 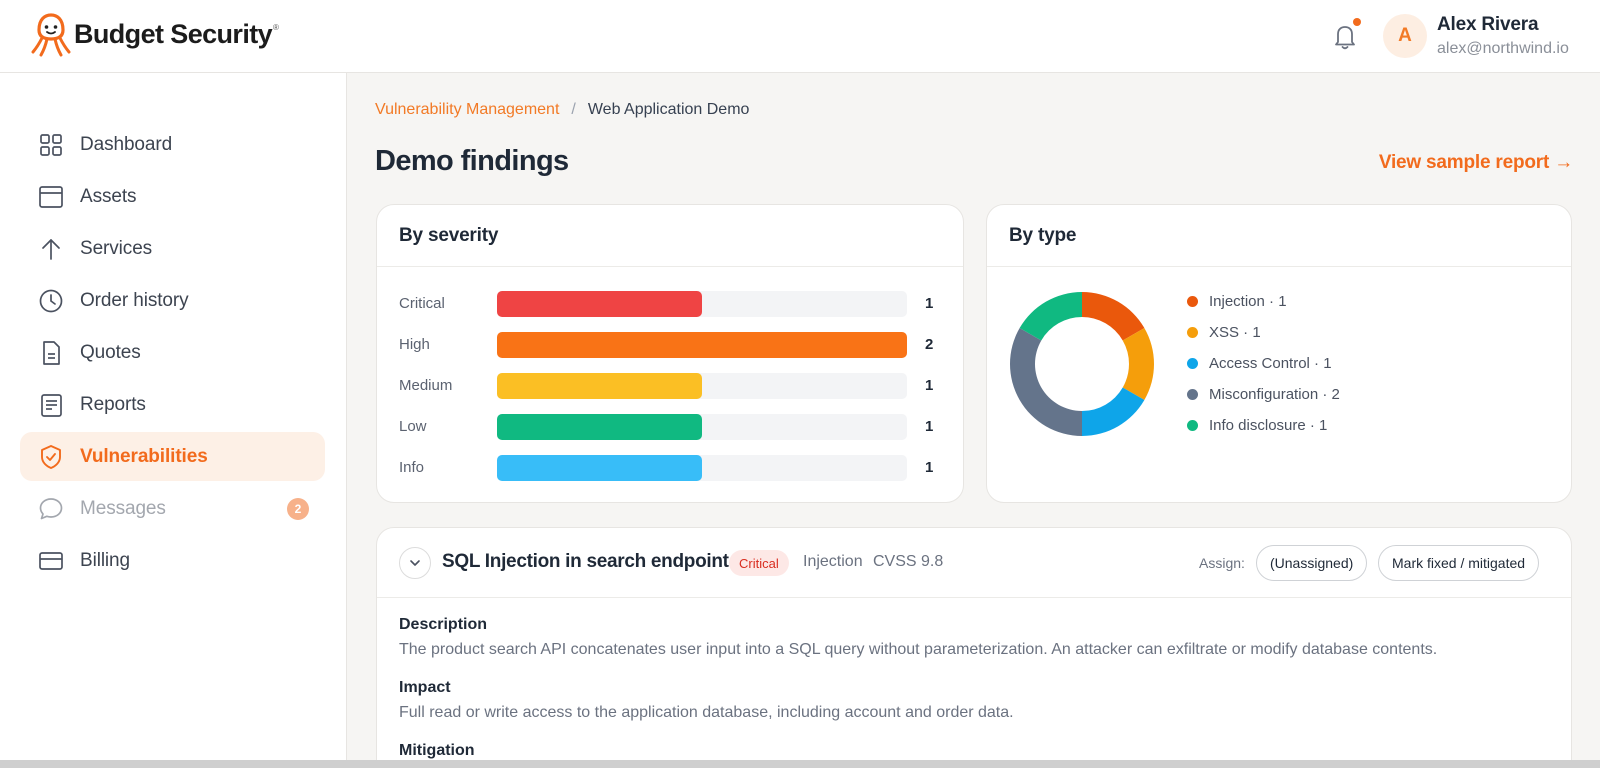 I want to click on brand-logo: Budget Security ®, so click(x=154, y=35).